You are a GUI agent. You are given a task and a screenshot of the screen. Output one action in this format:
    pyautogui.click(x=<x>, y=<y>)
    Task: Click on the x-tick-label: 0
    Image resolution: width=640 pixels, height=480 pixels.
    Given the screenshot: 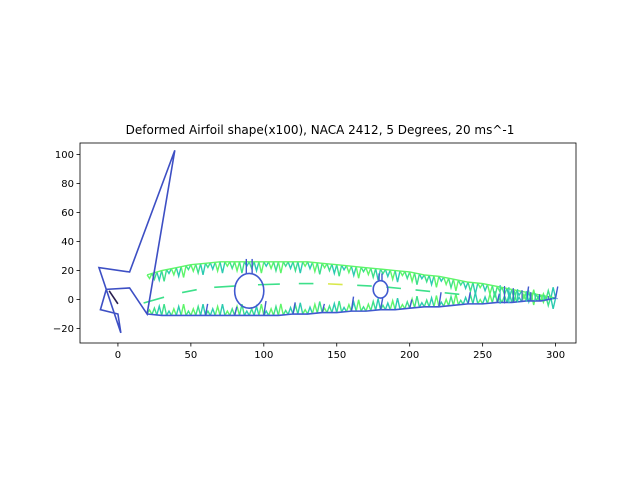 What is the action you would take?
    pyautogui.click(x=118, y=355)
    